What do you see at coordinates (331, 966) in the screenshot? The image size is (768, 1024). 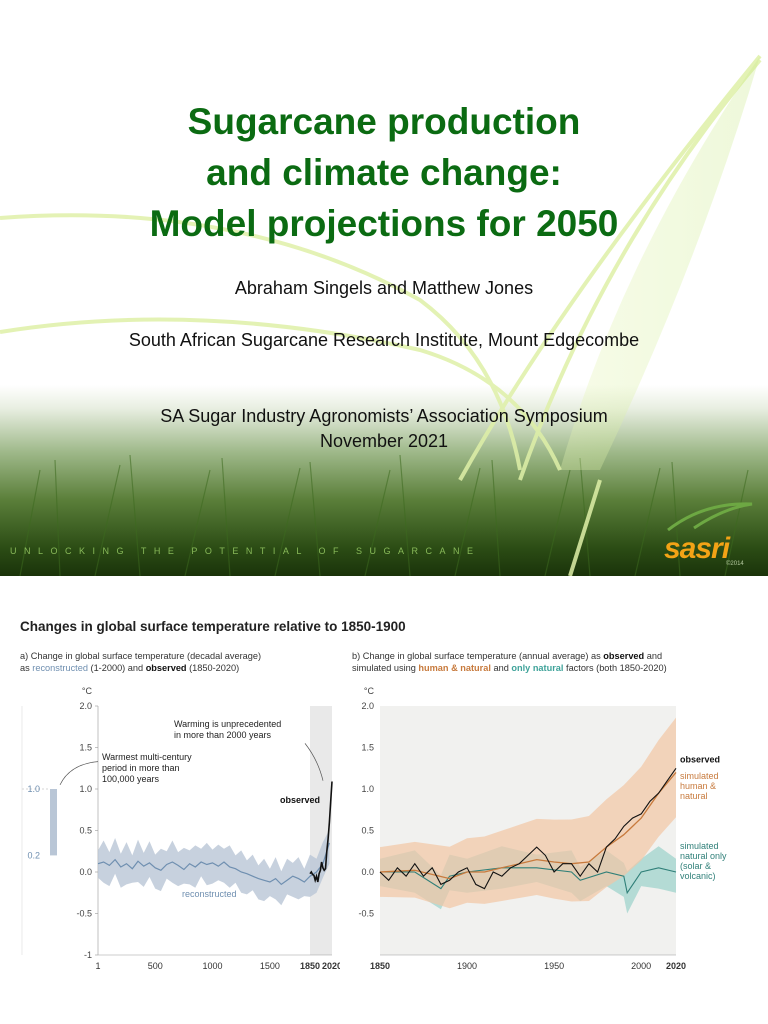 I see `x-tick-label-a: 2020` at bounding box center [331, 966].